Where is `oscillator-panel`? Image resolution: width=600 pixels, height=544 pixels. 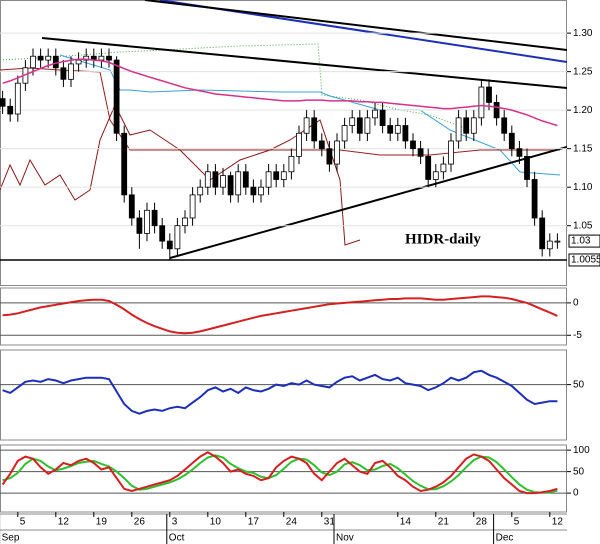 oscillator-panel is located at coordinates (283, 316).